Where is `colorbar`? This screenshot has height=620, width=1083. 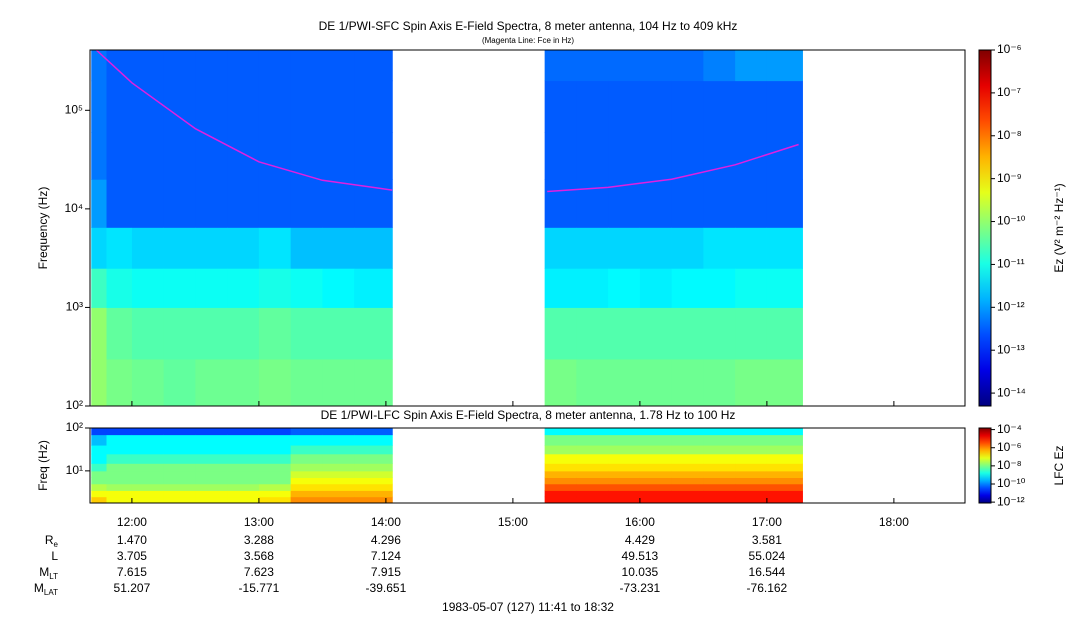
colorbar is located at coordinates (985, 465).